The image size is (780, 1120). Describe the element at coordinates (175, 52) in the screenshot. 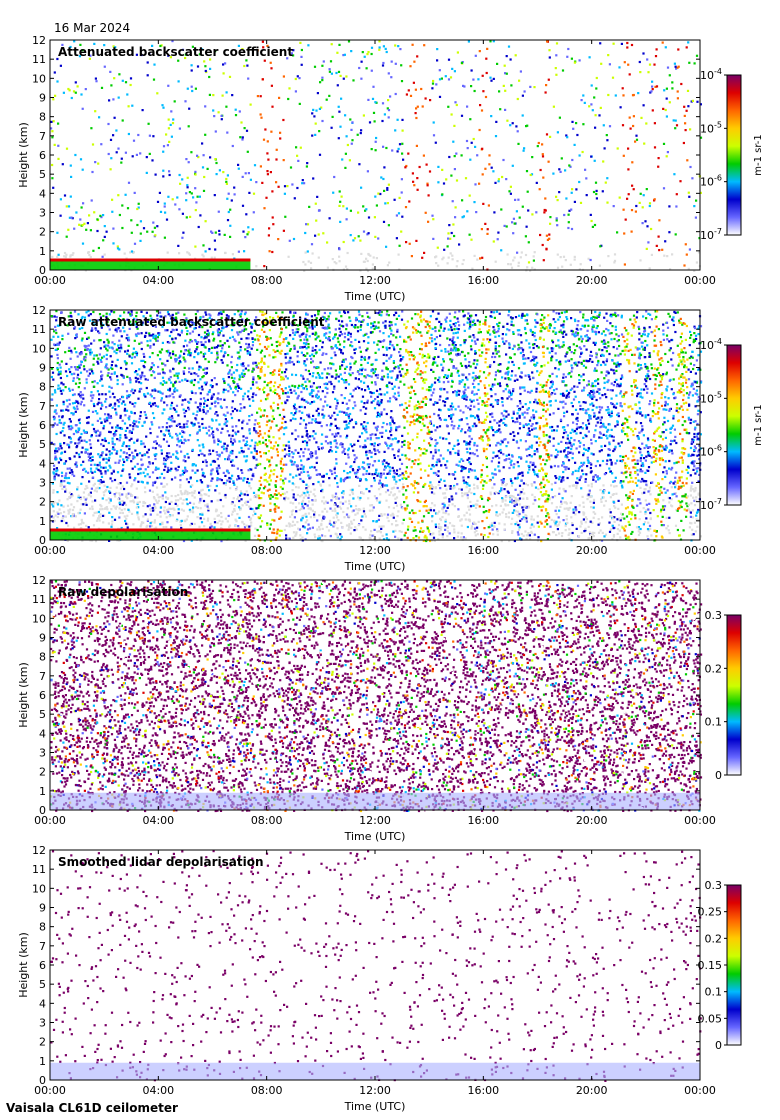

I see `panel-title: Attenuated backscatter coefficient` at that location.